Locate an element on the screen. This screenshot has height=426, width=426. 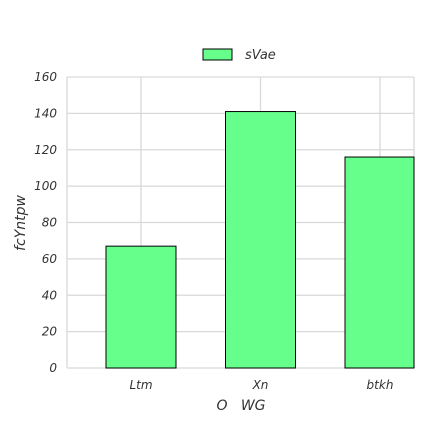
x-axis-label: O WG is located at coordinates (240, 406).